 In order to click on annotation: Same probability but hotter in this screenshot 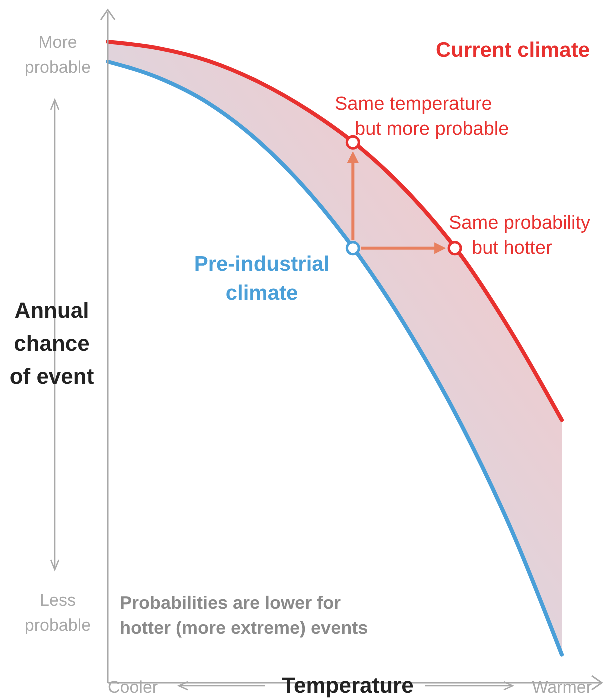, I will do `click(520, 236)`.